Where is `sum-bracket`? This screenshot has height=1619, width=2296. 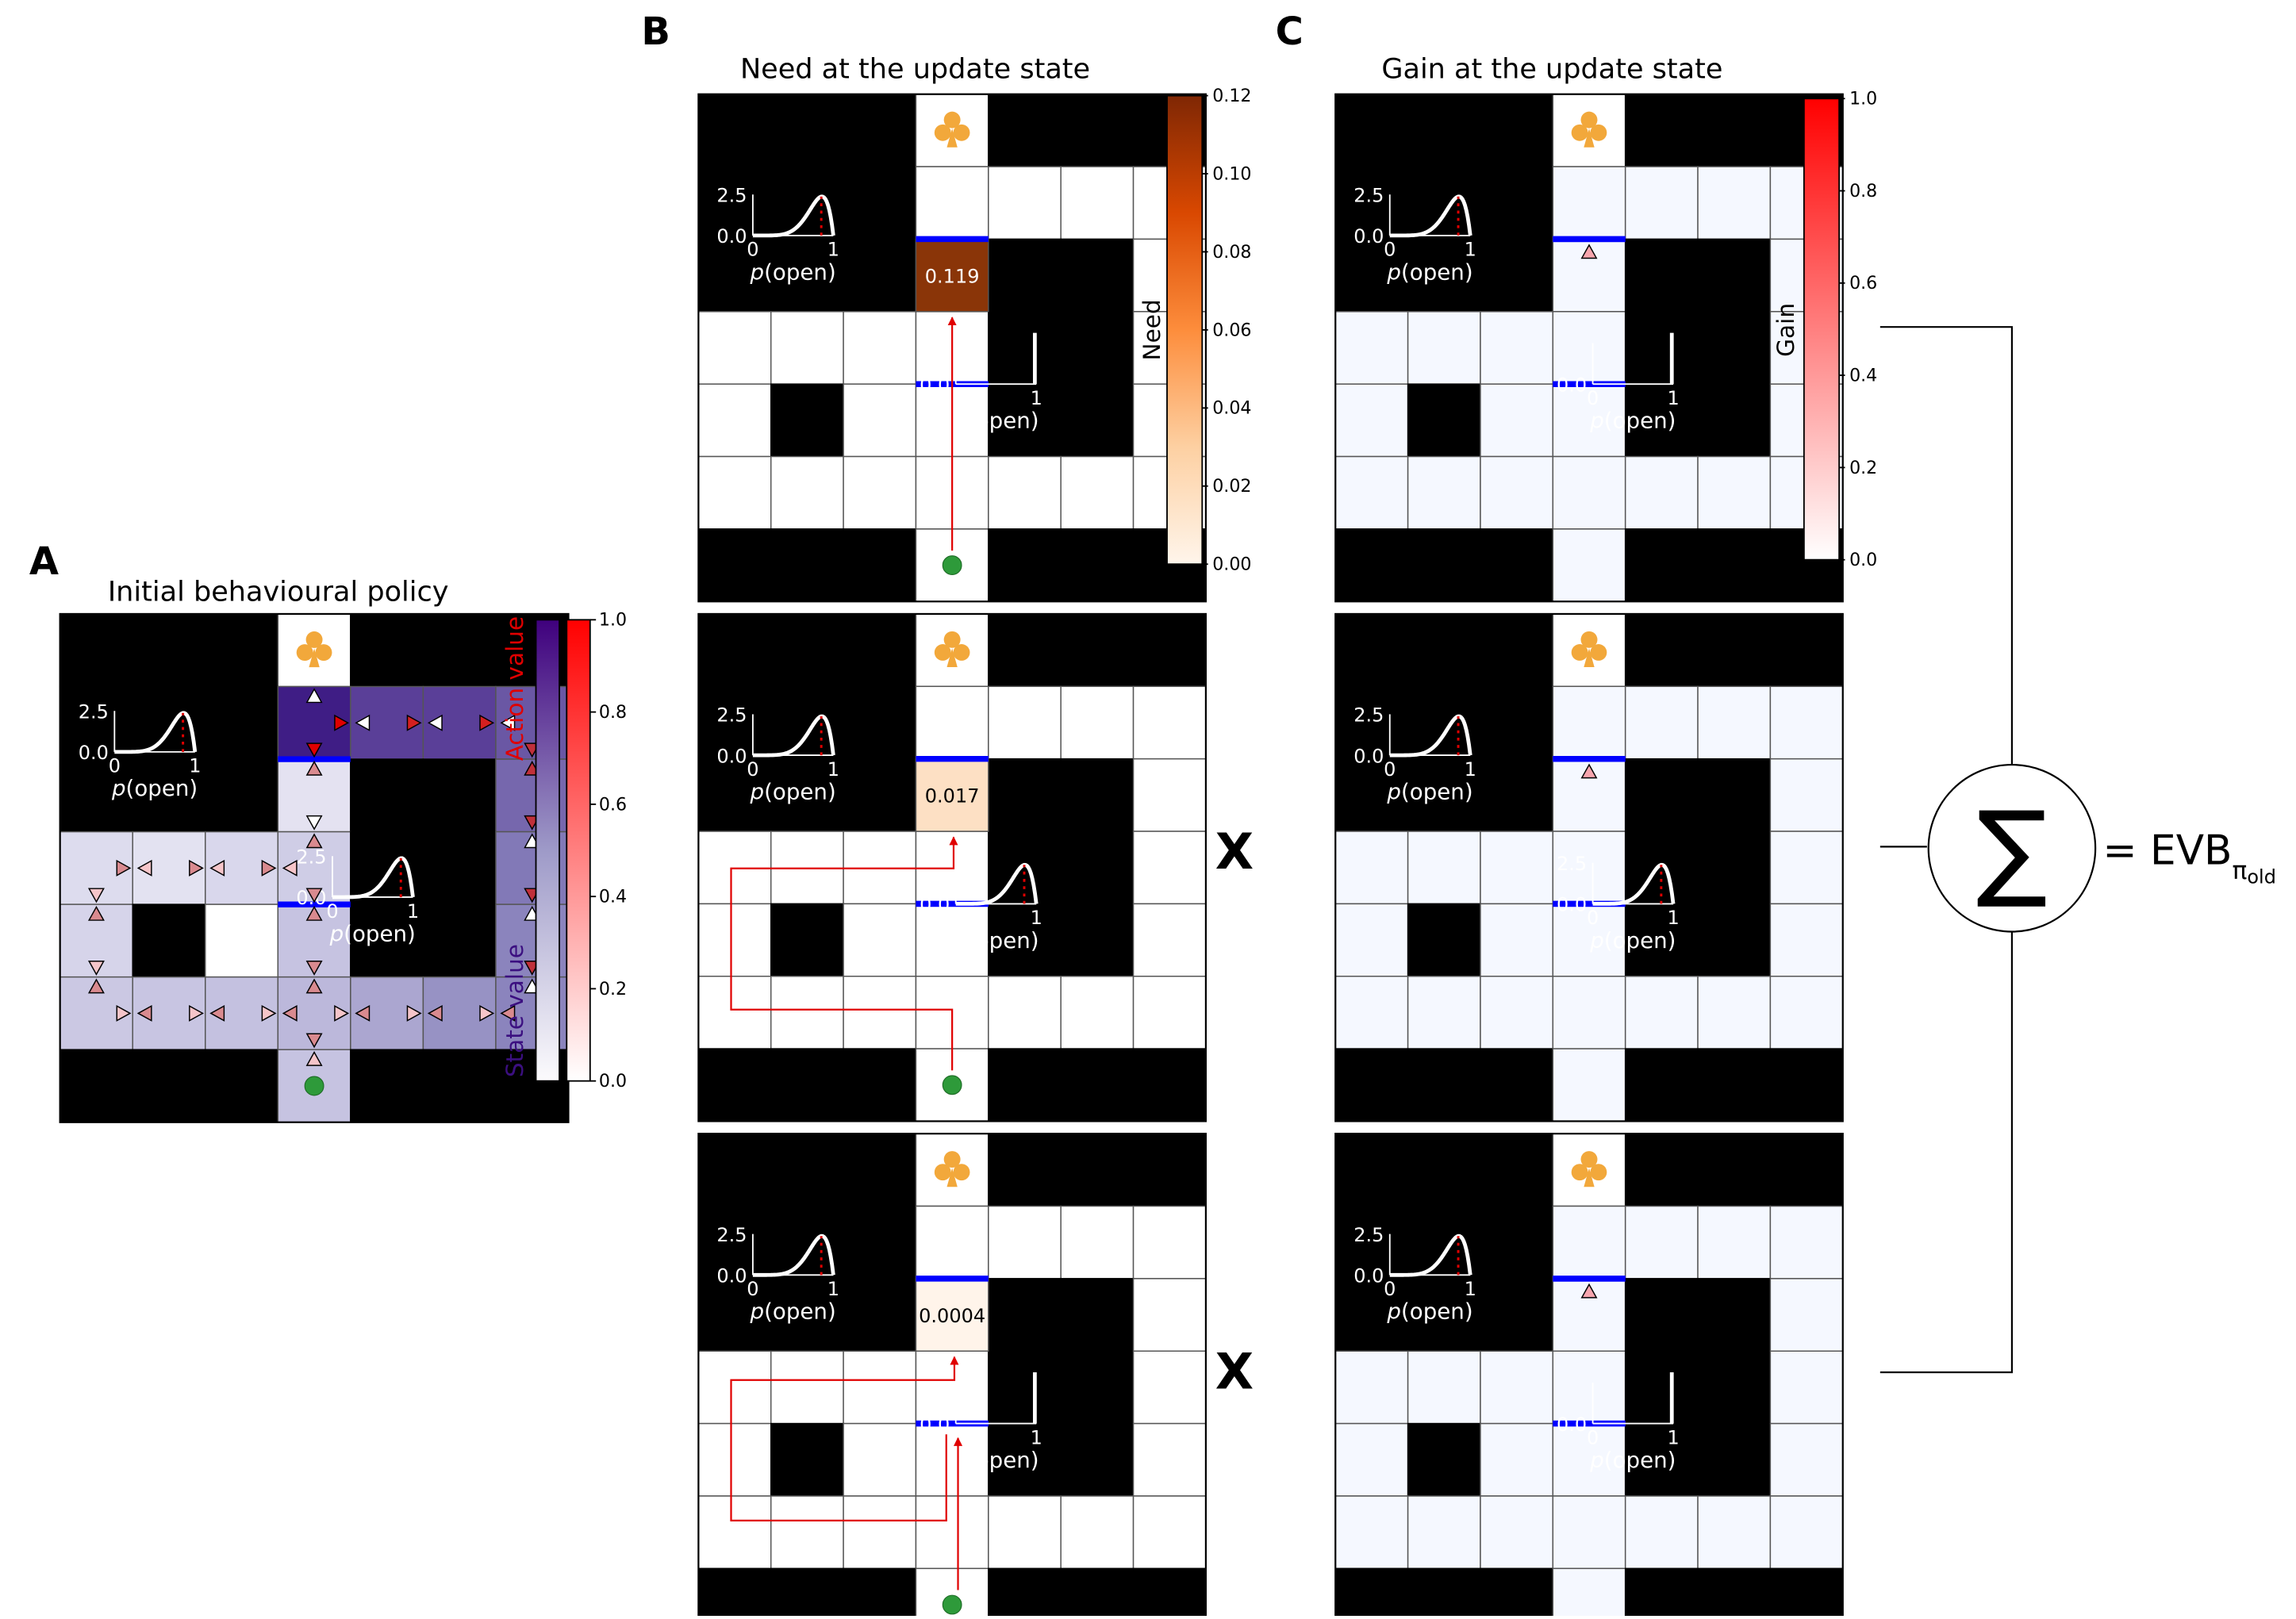
sum-bracket is located at coordinates (1946, 850).